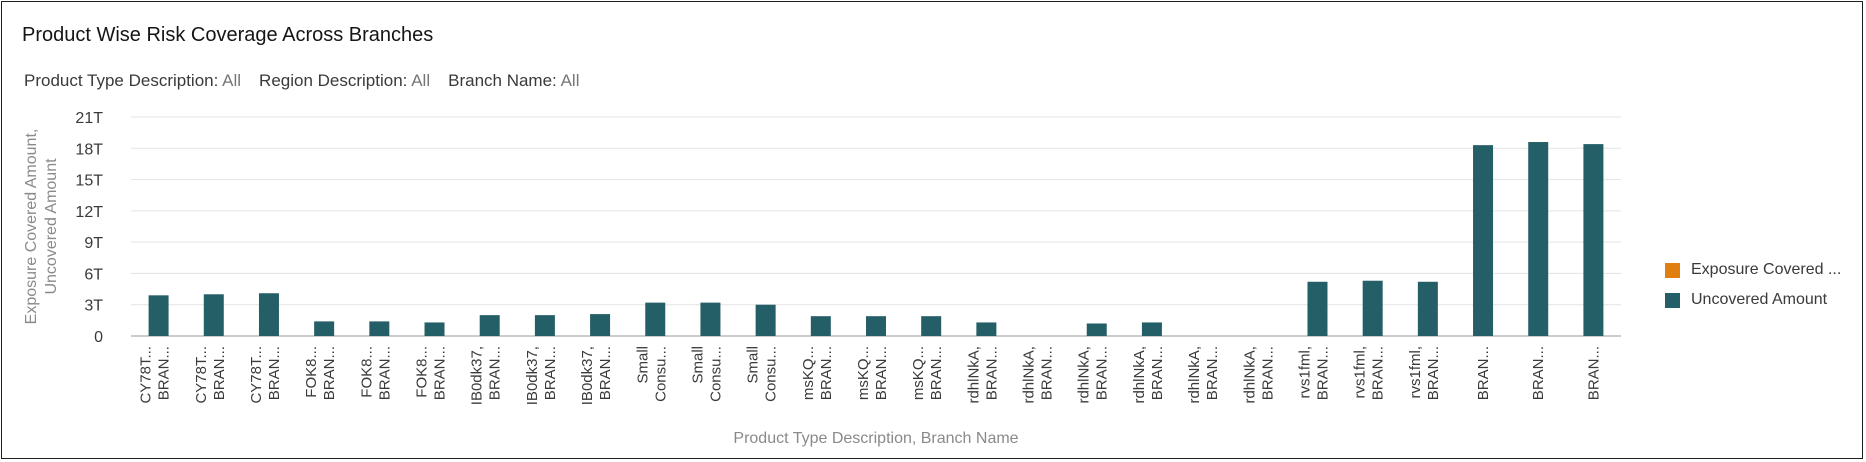 The width and height of the screenshot is (1866, 462). What do you see at coordinates (51, 226) in the screenshot?
I see `y-axis-title: Uncovered Amount` at bounding box center [51, 226].